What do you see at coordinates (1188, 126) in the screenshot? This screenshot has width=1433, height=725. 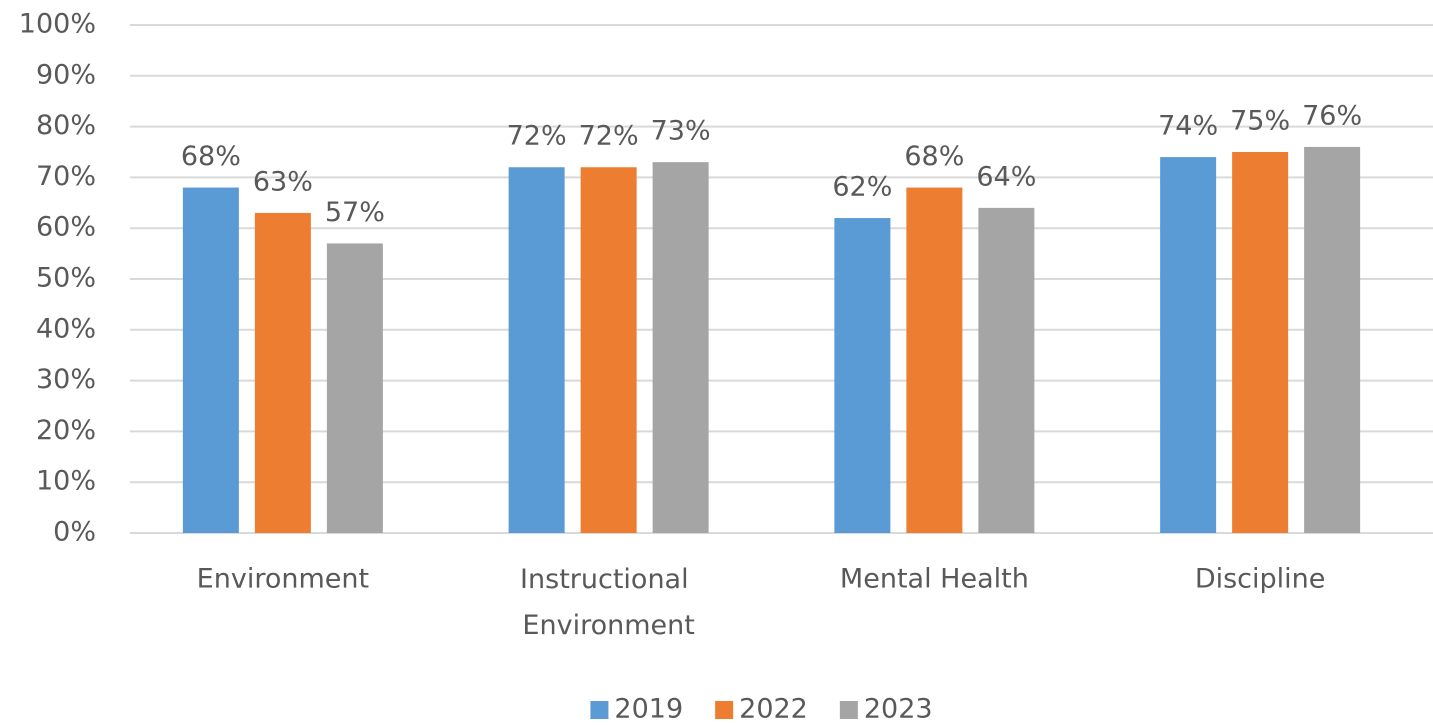 I see `data-label: 74%` at bounding box center [1188, 126].